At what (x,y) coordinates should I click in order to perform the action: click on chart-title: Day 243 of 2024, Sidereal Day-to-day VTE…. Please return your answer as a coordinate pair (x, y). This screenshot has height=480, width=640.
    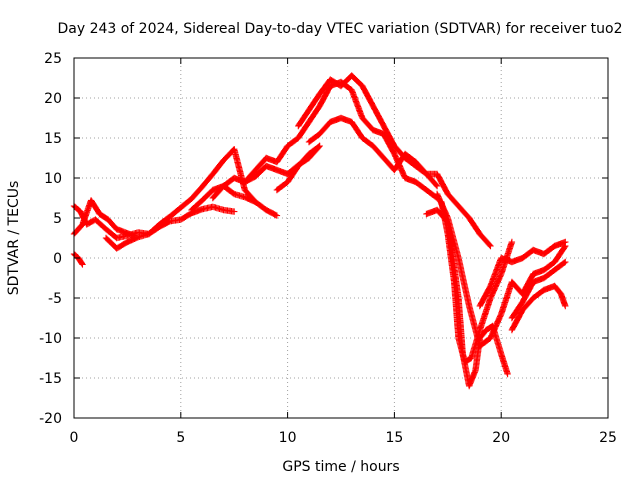
    Looking at the image, I should click on (339, 29).